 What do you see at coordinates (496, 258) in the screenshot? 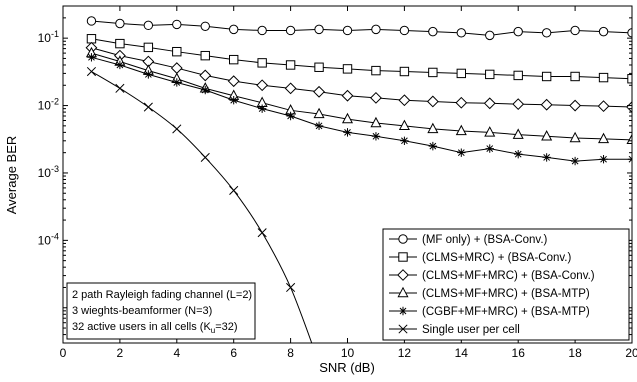
I see `legend-label: (CLMS+MRC) + (BSA-Conv.)` at bounding box center [496, 258].